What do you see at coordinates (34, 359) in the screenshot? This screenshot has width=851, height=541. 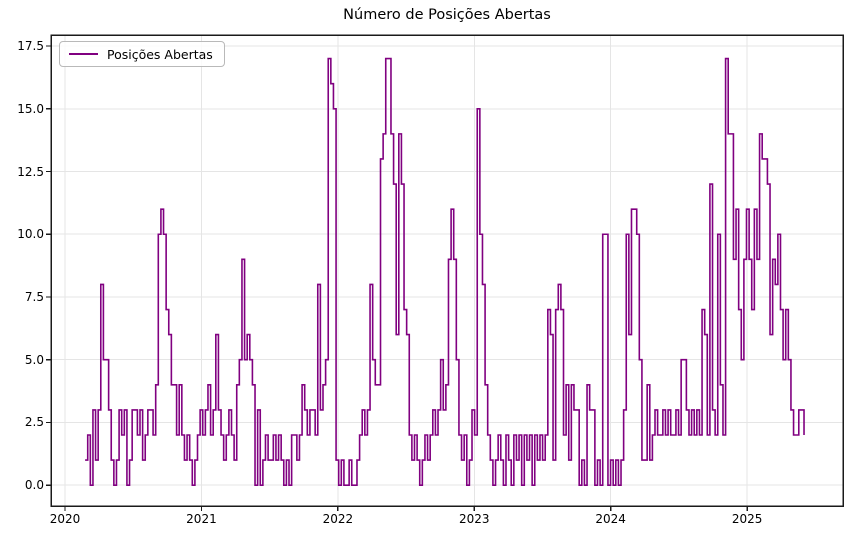 I see `y-tick-label: 5.0` at bounding box center [34, 359].